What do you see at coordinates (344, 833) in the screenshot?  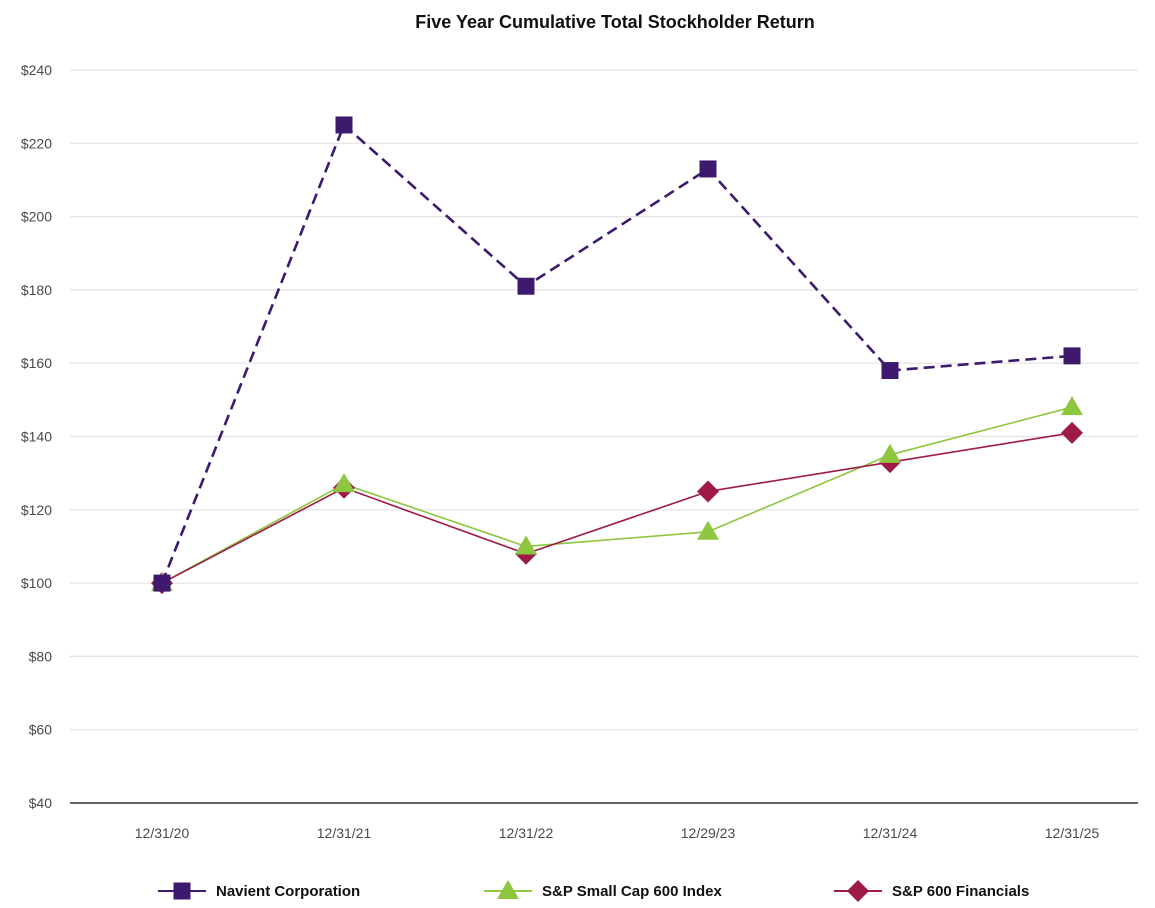 I see `x-tick-label: 12/31/21` at bounding box center [344, 833].